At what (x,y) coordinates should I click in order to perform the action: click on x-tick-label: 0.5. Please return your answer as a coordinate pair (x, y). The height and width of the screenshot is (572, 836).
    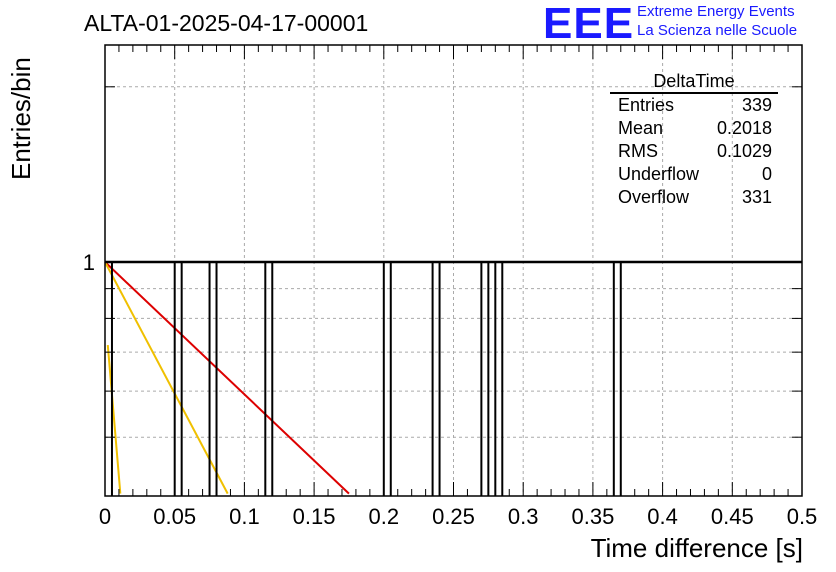
    Looking at the image, I should click on (802, 516).